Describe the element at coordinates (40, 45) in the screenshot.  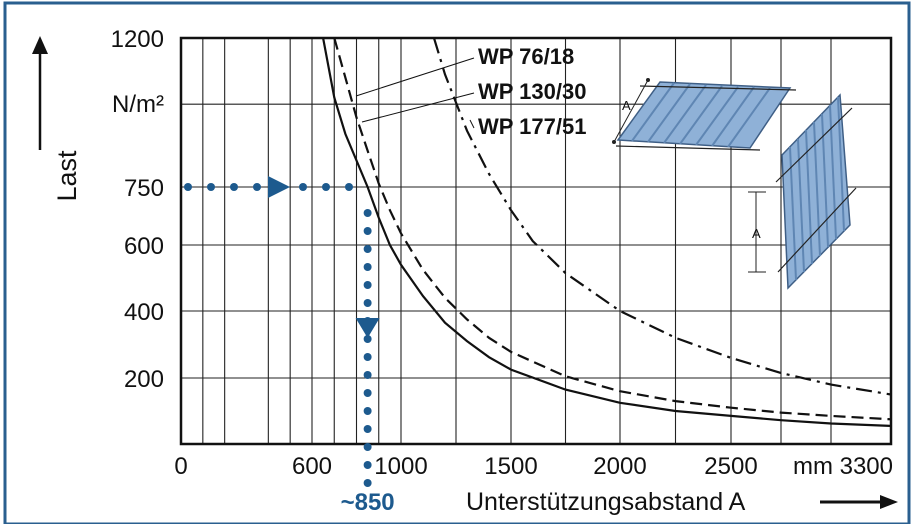
I see `y-arrow-head-icon` at that location.